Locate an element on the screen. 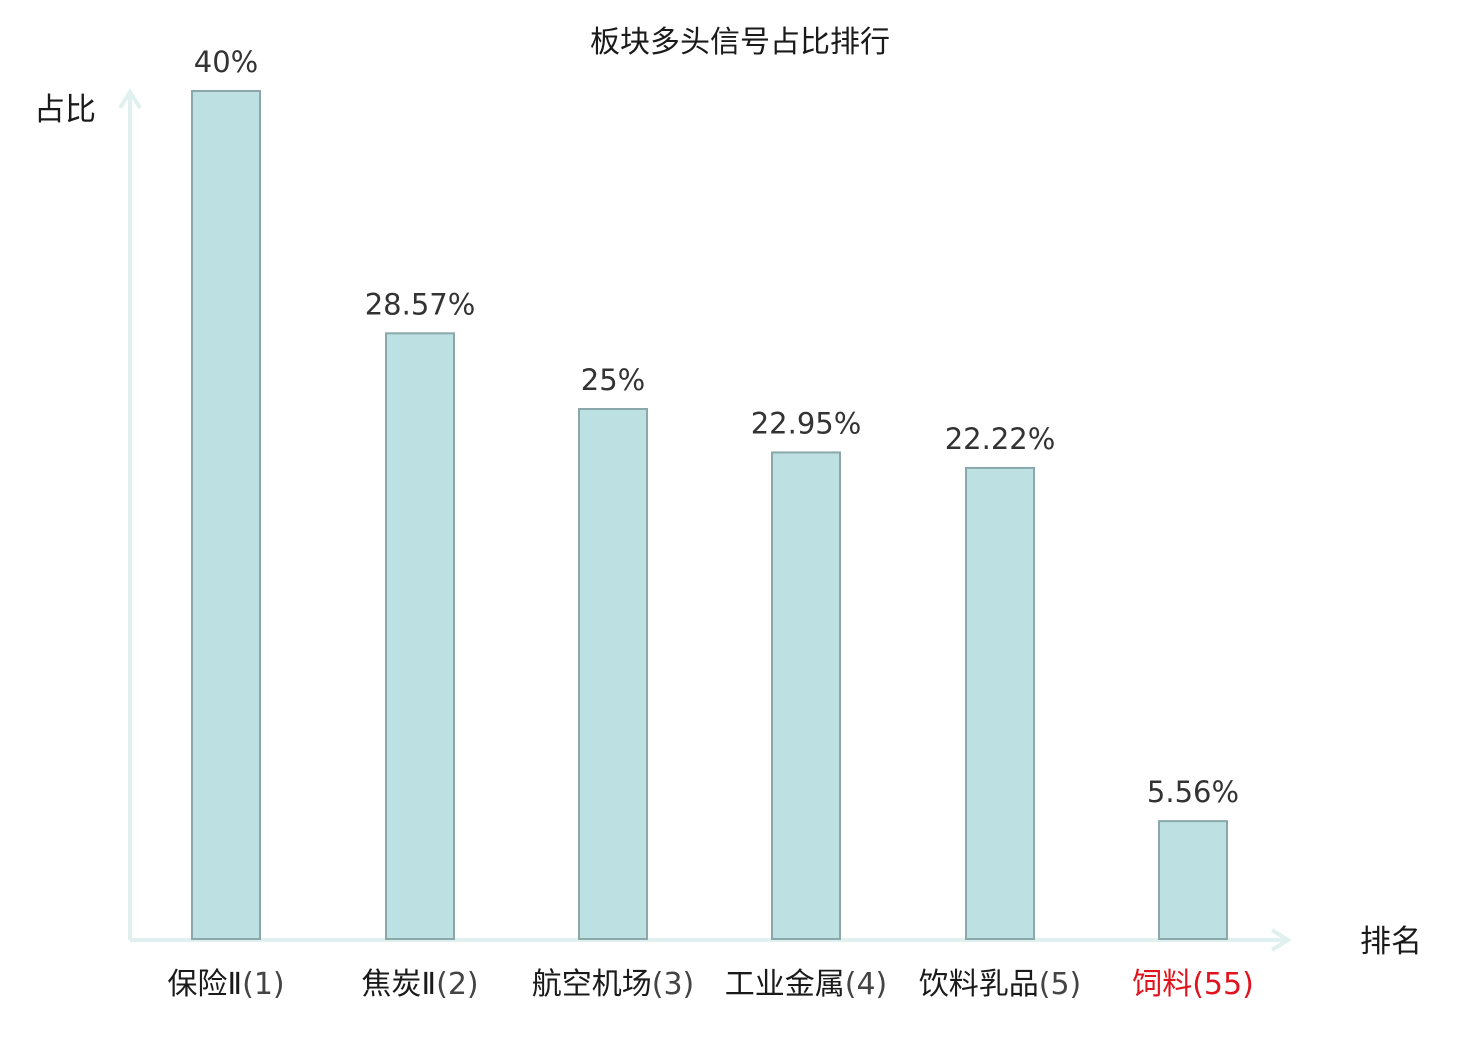 Image resolution: width=1480 pixels, height=1040 pixels. category-rank-4: (4) is located at coordinates (866, 984).